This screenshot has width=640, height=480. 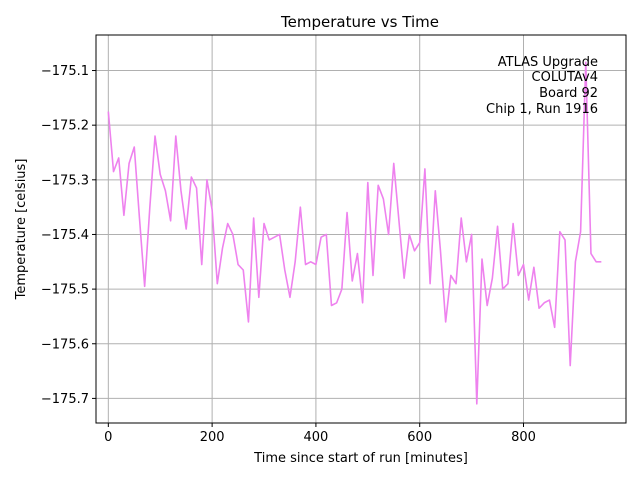 I want to click on annotation-line-1: ATLAS Upgrade, so click(x=548, y=62).